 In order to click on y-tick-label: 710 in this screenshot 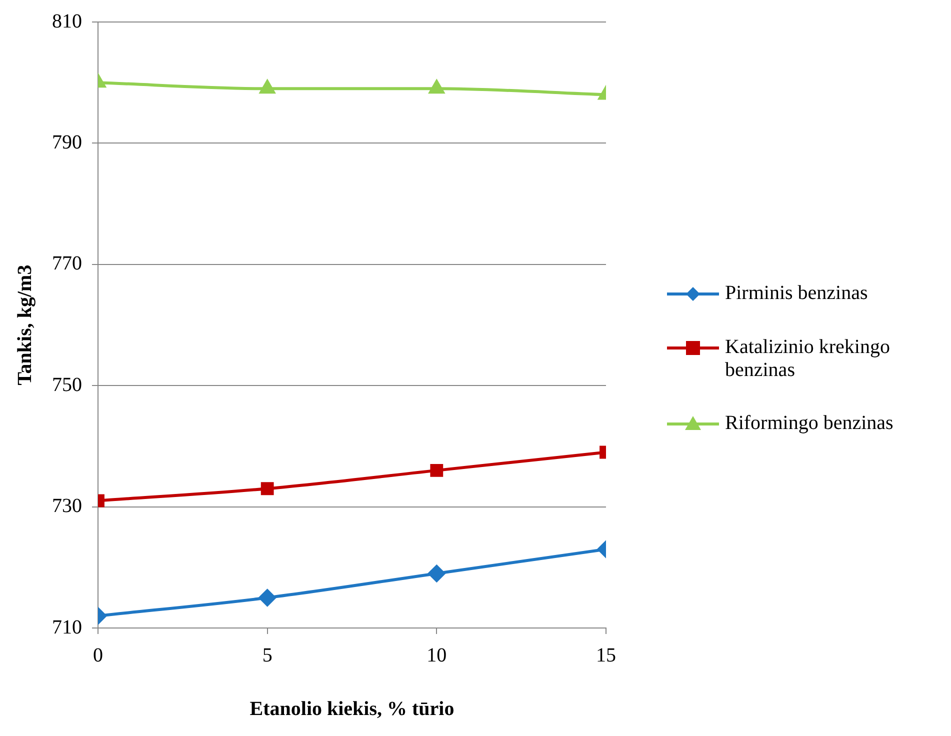, I will do `click(67, 627)`.